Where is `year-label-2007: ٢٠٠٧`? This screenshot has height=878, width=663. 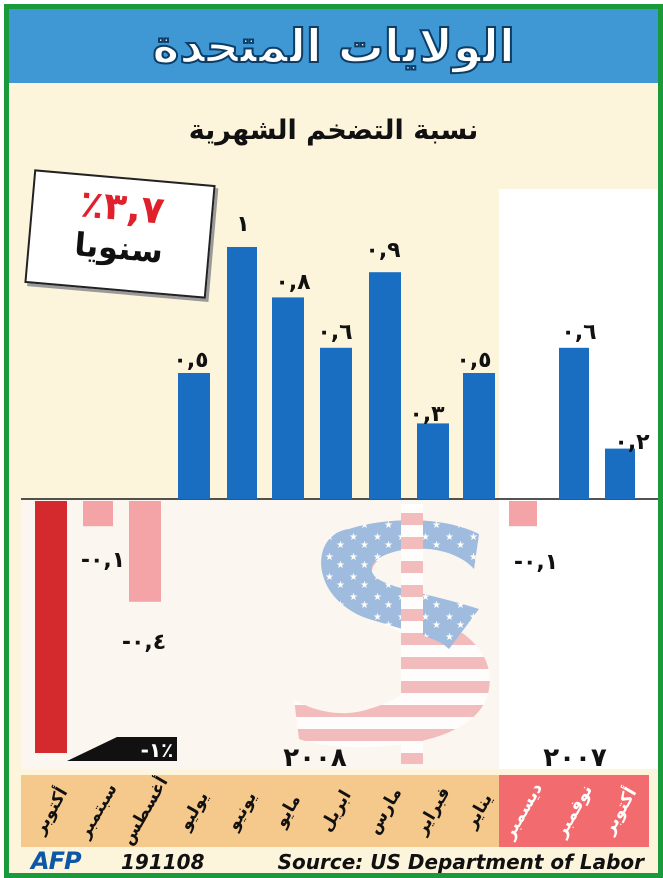
year-label-2007: ٢٠٠٧ is located at coordinates (575, 758).